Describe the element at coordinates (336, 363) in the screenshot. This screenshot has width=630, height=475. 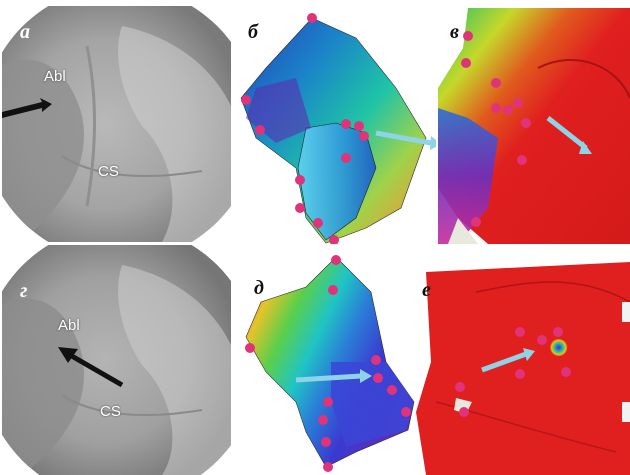
I see `activation-map-panel-d: д` at that location.